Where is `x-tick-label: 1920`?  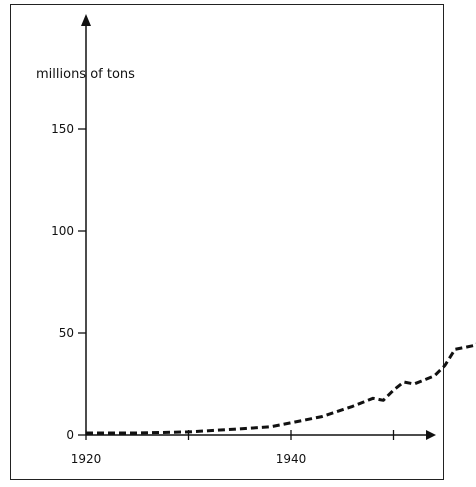
x-tick-label: 1920 is located at coordinates (86, 459).